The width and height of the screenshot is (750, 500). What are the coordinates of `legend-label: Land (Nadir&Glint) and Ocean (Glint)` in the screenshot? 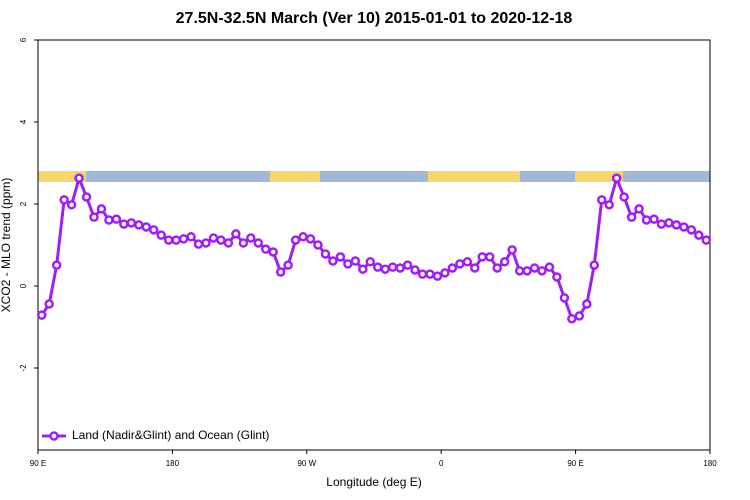 It's located at (170, 435).